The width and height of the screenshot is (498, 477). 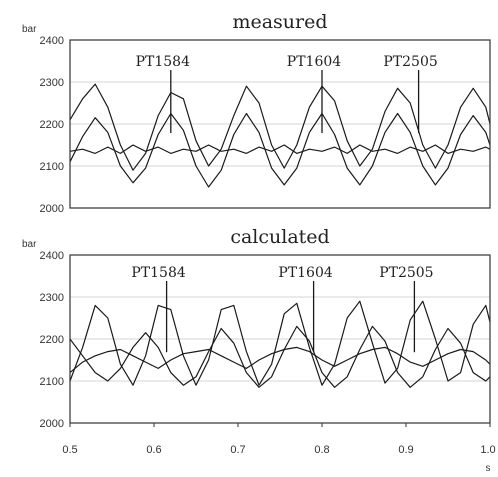 I want to click on chart-title: measured, so click(x=279, y=22).